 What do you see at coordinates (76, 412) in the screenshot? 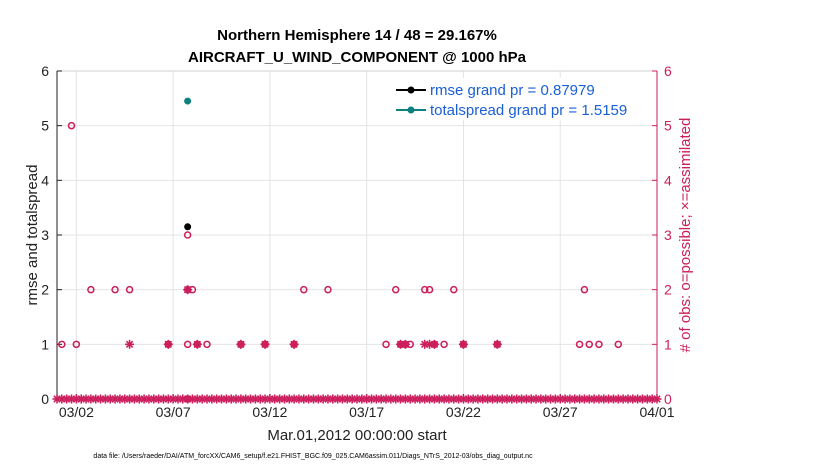
I see `x-tick-label-0: 03/02` at bounding box center [76, 412].